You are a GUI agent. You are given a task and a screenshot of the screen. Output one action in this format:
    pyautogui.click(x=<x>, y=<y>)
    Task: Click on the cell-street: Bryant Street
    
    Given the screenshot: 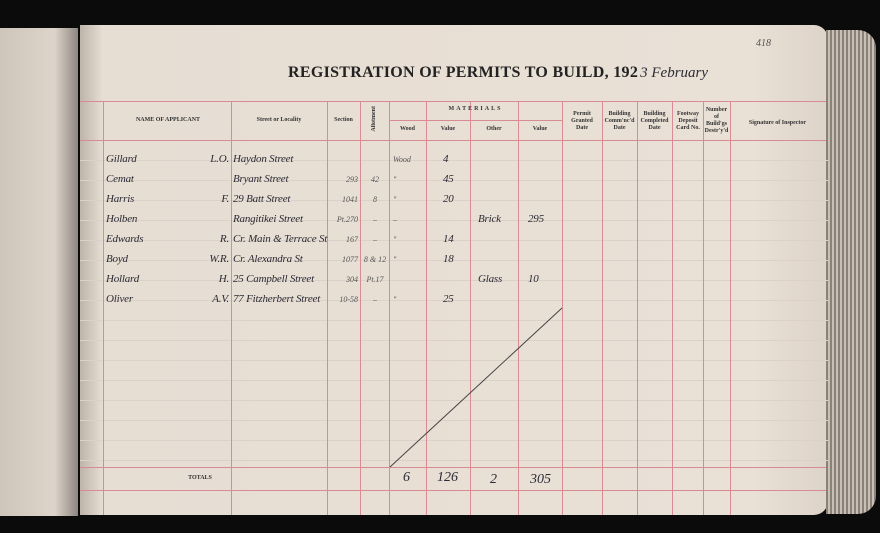 What is the action you would take?
    pyautogui.click(x=261, y=179)
    